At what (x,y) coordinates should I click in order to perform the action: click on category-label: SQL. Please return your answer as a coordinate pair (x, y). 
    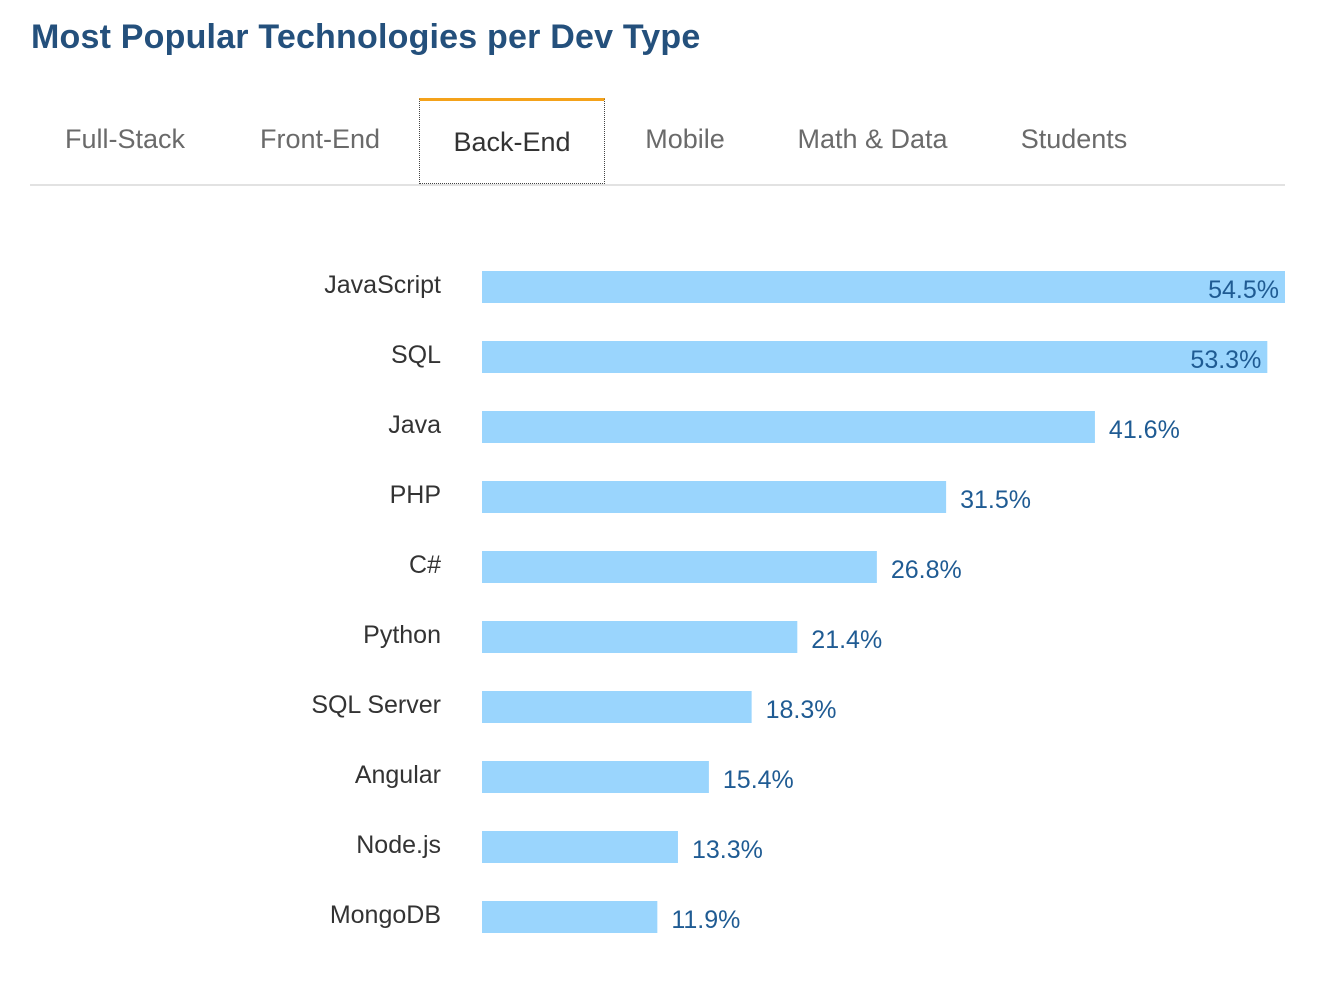
    Looking at the image, I should click on (416, 355).